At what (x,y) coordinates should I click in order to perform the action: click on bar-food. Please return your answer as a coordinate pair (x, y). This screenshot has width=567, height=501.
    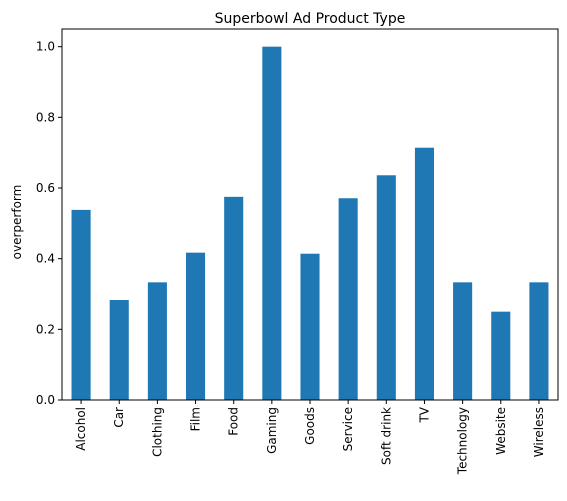
    Looking at the image, I should click on (234, 298).